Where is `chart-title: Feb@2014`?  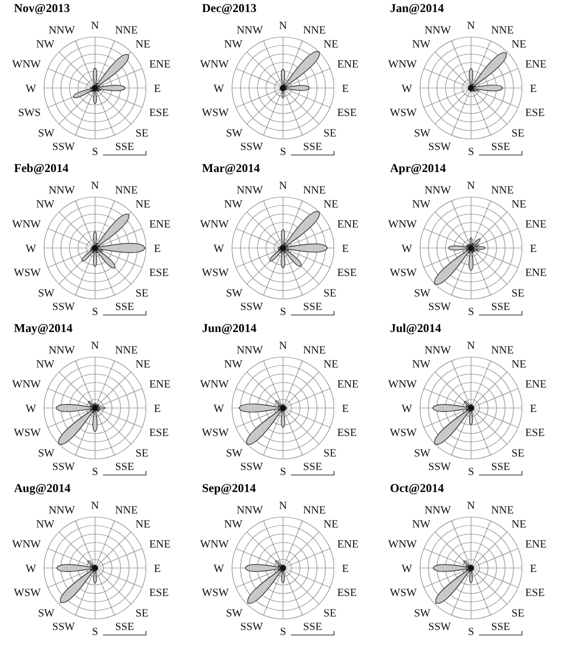
chart-title: Feb@2014 is located at coordinates (41, 168).